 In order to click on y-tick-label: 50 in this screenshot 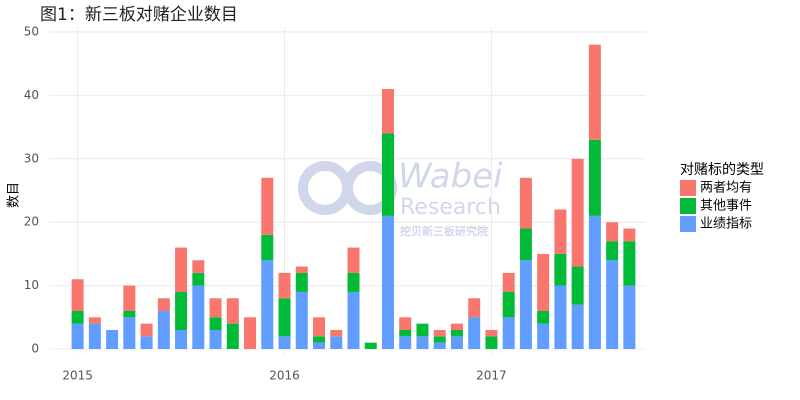, I will do `click(31, 32)`.